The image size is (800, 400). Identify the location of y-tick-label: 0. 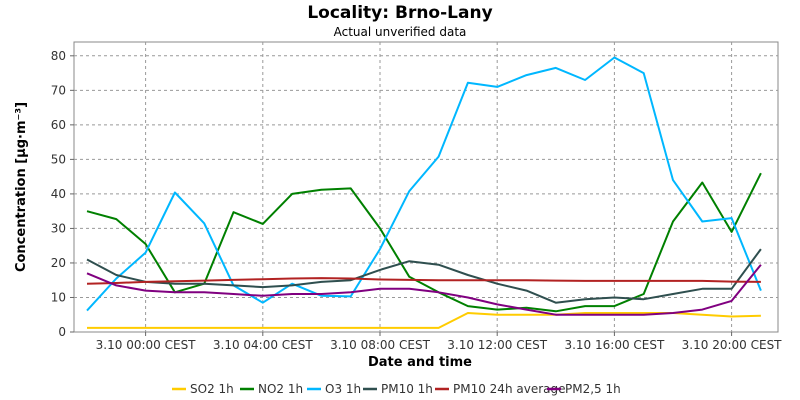
(62, 332).